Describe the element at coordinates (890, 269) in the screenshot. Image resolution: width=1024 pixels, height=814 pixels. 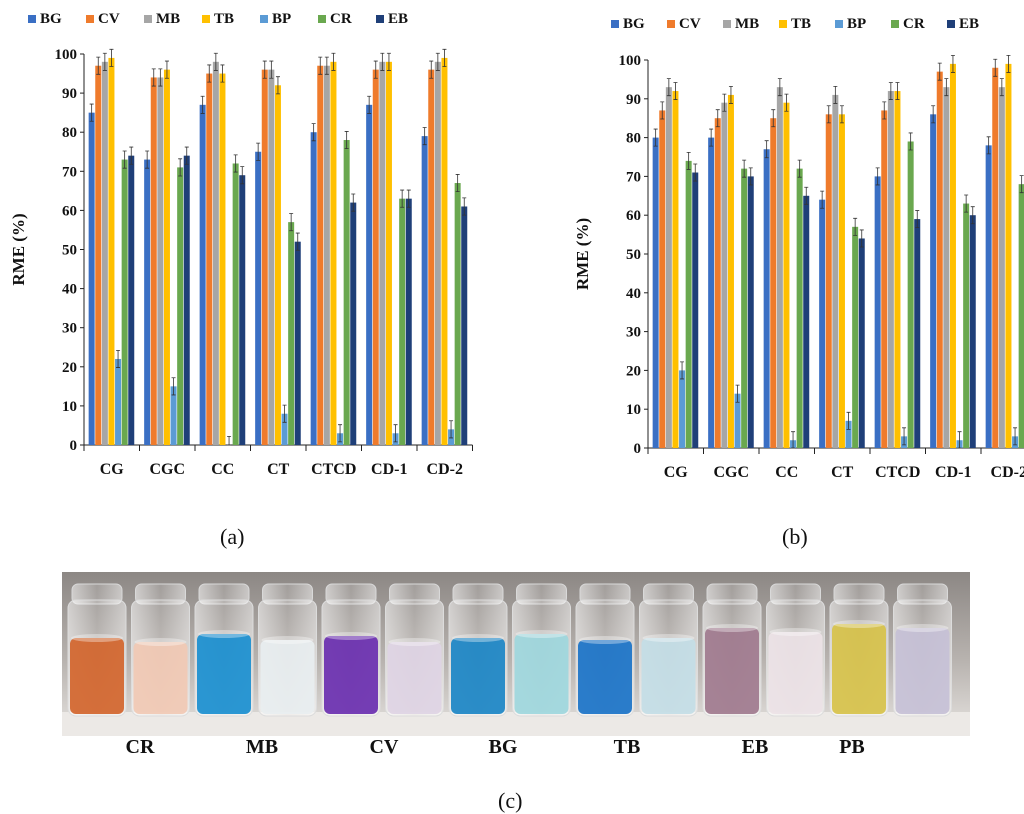
I see `bar-b-ctcd-mb` at that location.